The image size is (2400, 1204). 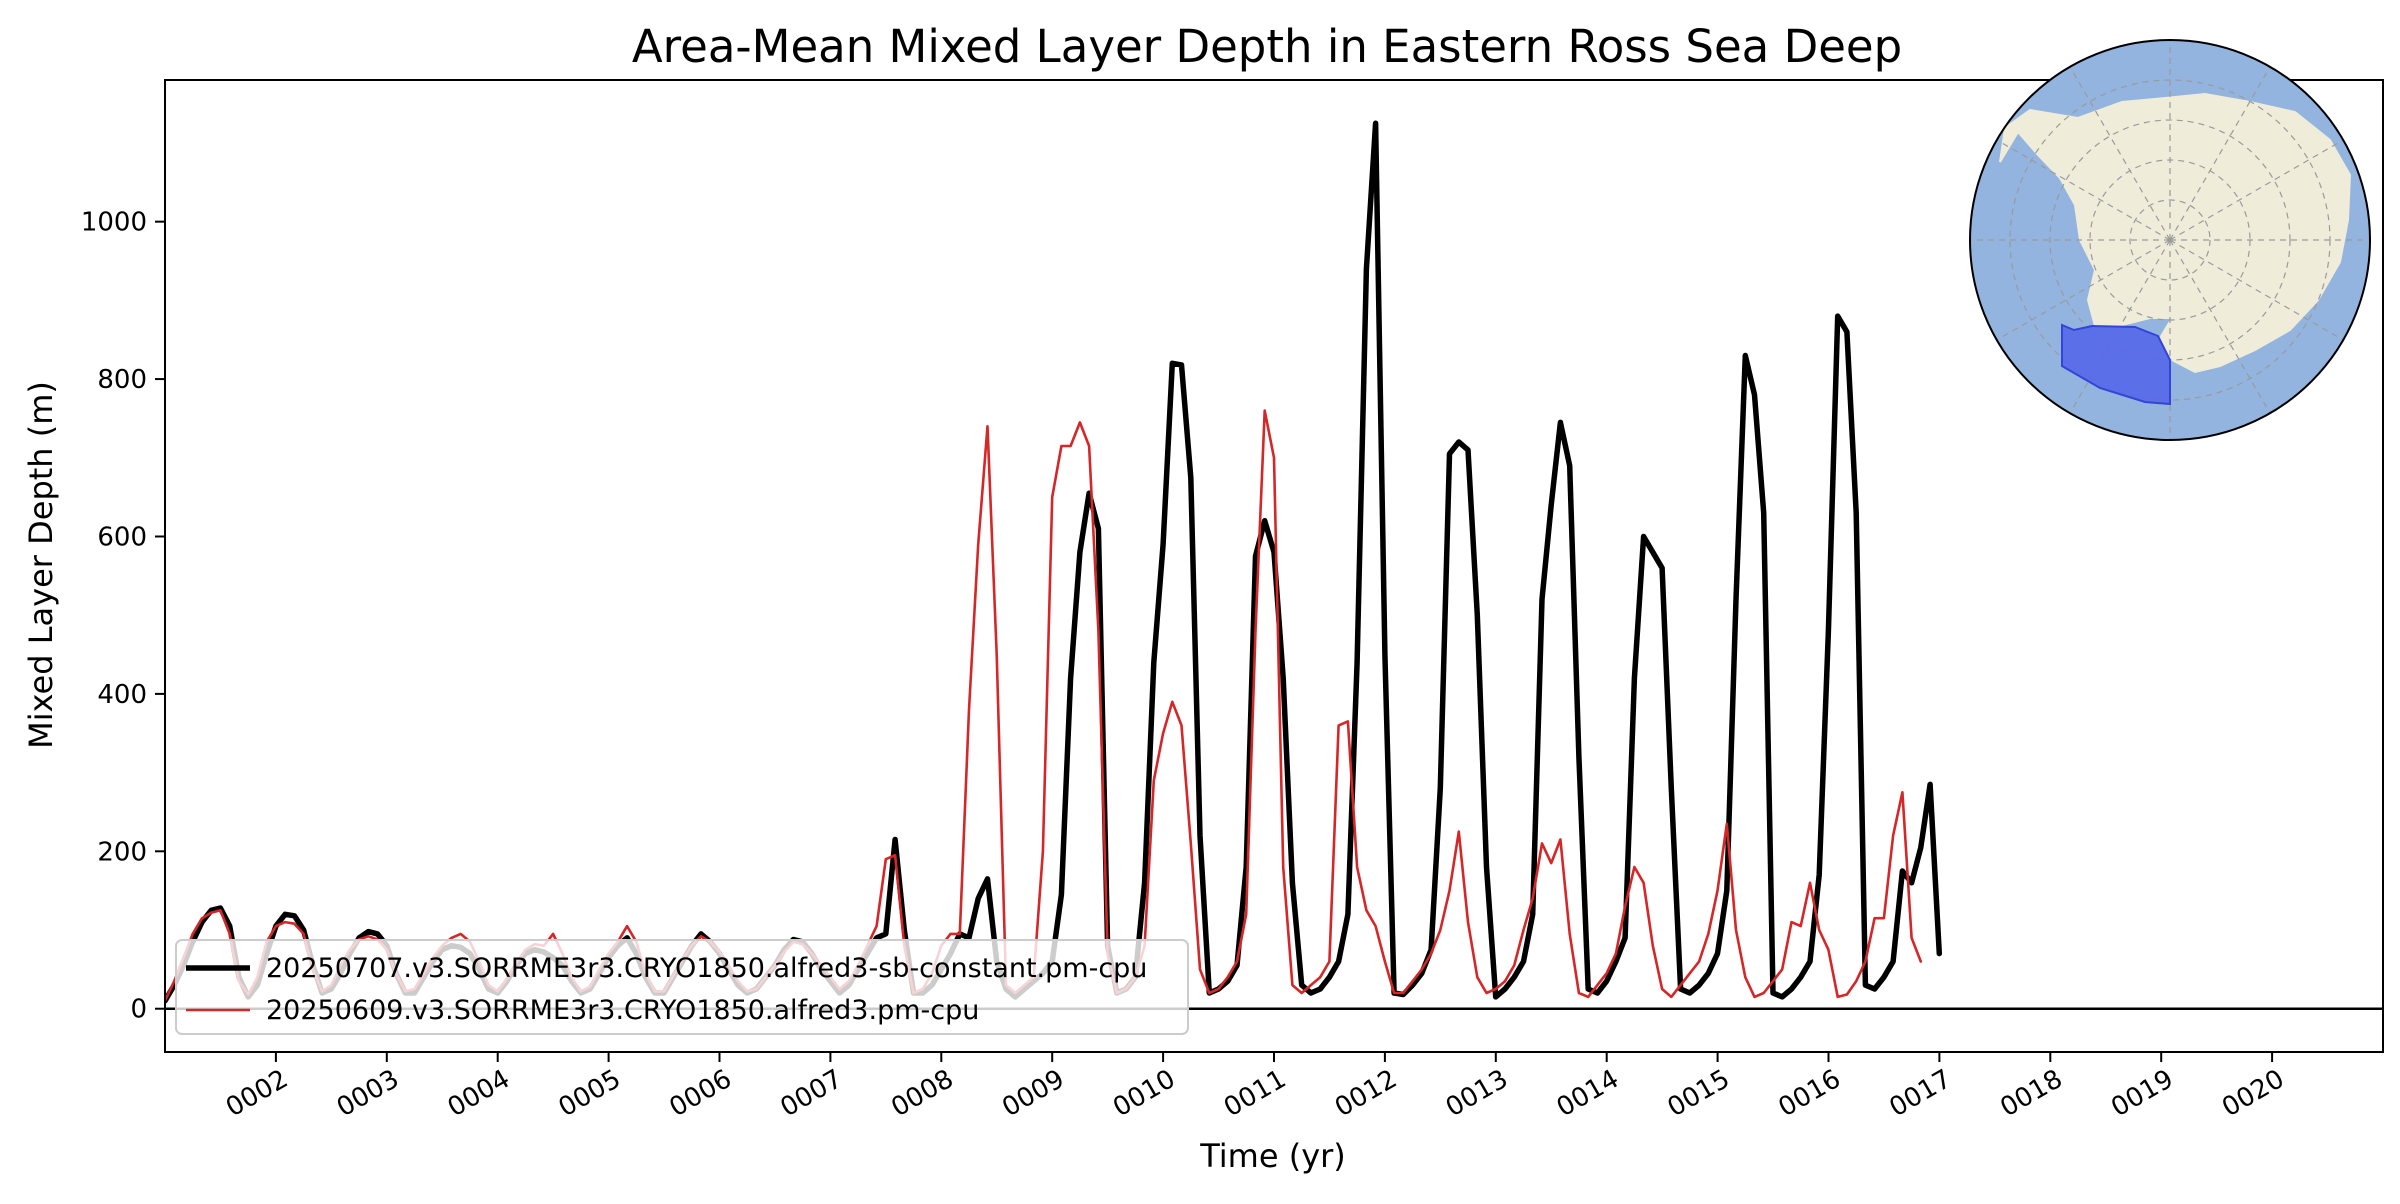 What do you see at coordinates (922, 1093) in the screenshot?
I see `x-tick-label: 0008` at bounding box center [922, 1093].